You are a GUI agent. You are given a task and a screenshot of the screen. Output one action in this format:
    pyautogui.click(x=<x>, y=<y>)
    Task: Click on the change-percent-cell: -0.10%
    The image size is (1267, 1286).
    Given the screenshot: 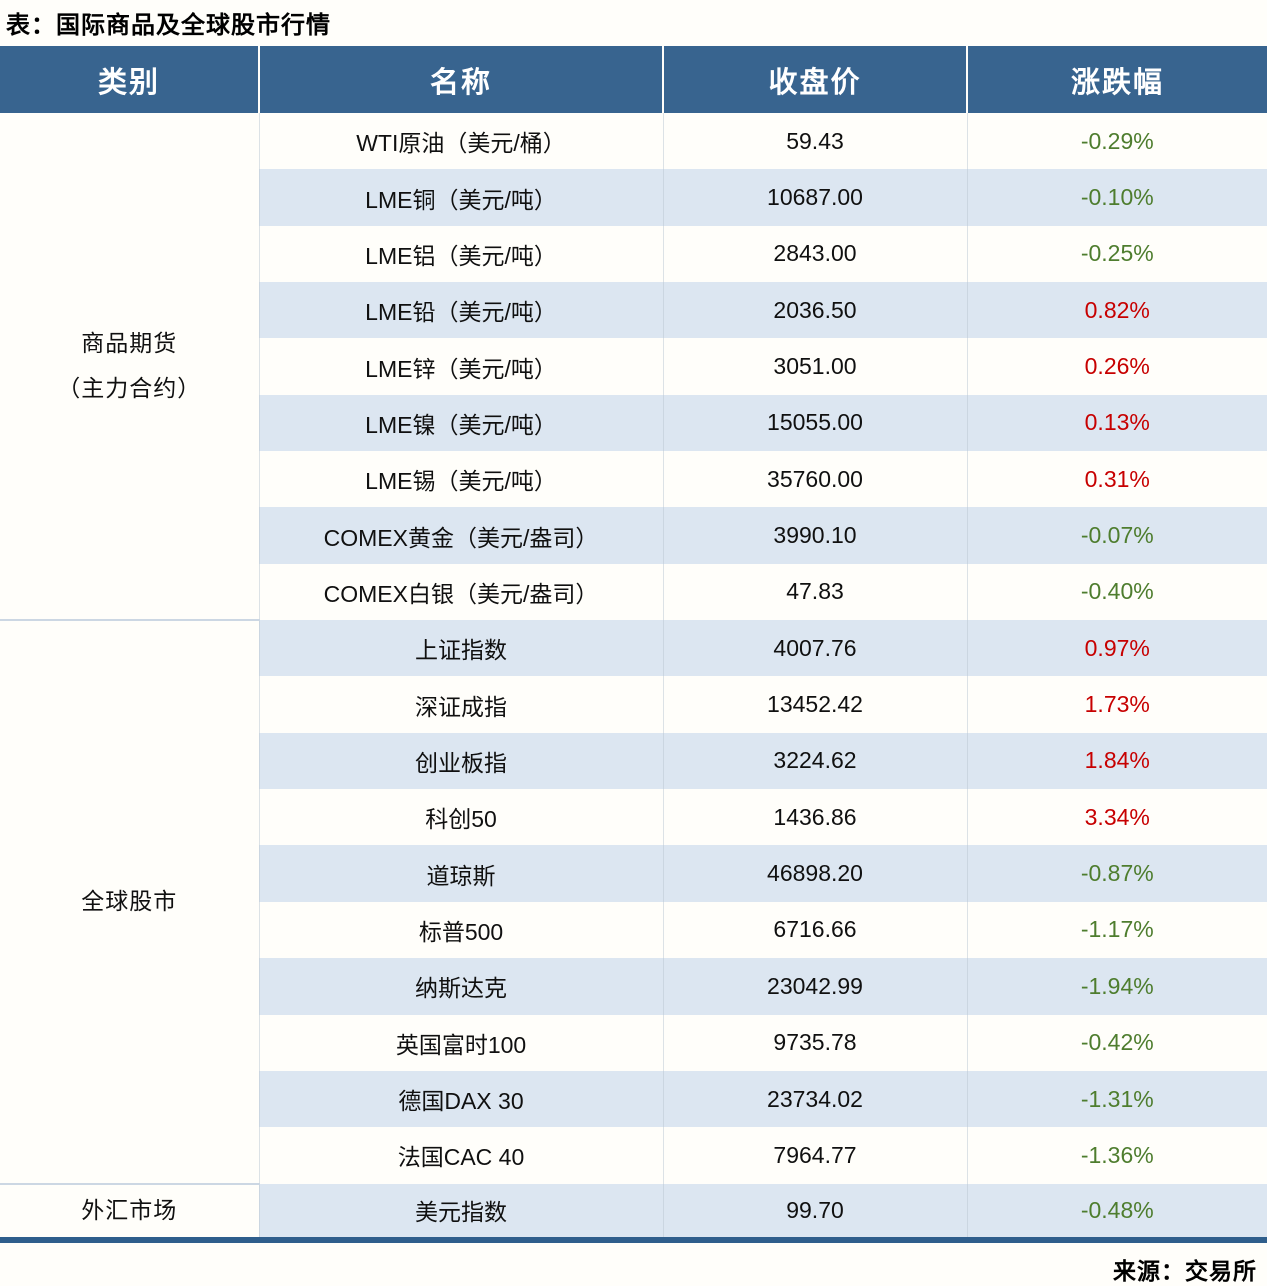 What is the action you would take?
    pyautogui.click(x=1116, y=197)
    